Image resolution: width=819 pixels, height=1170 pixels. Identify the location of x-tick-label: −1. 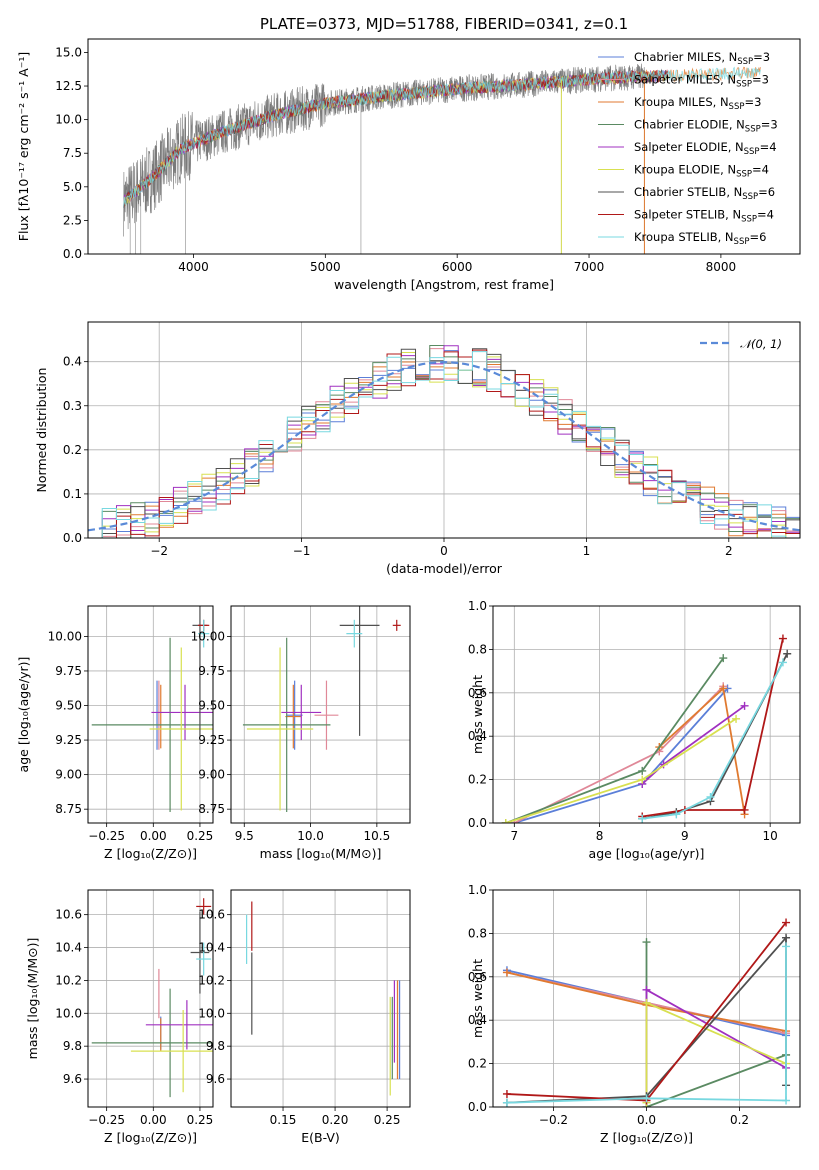
(302, 551).